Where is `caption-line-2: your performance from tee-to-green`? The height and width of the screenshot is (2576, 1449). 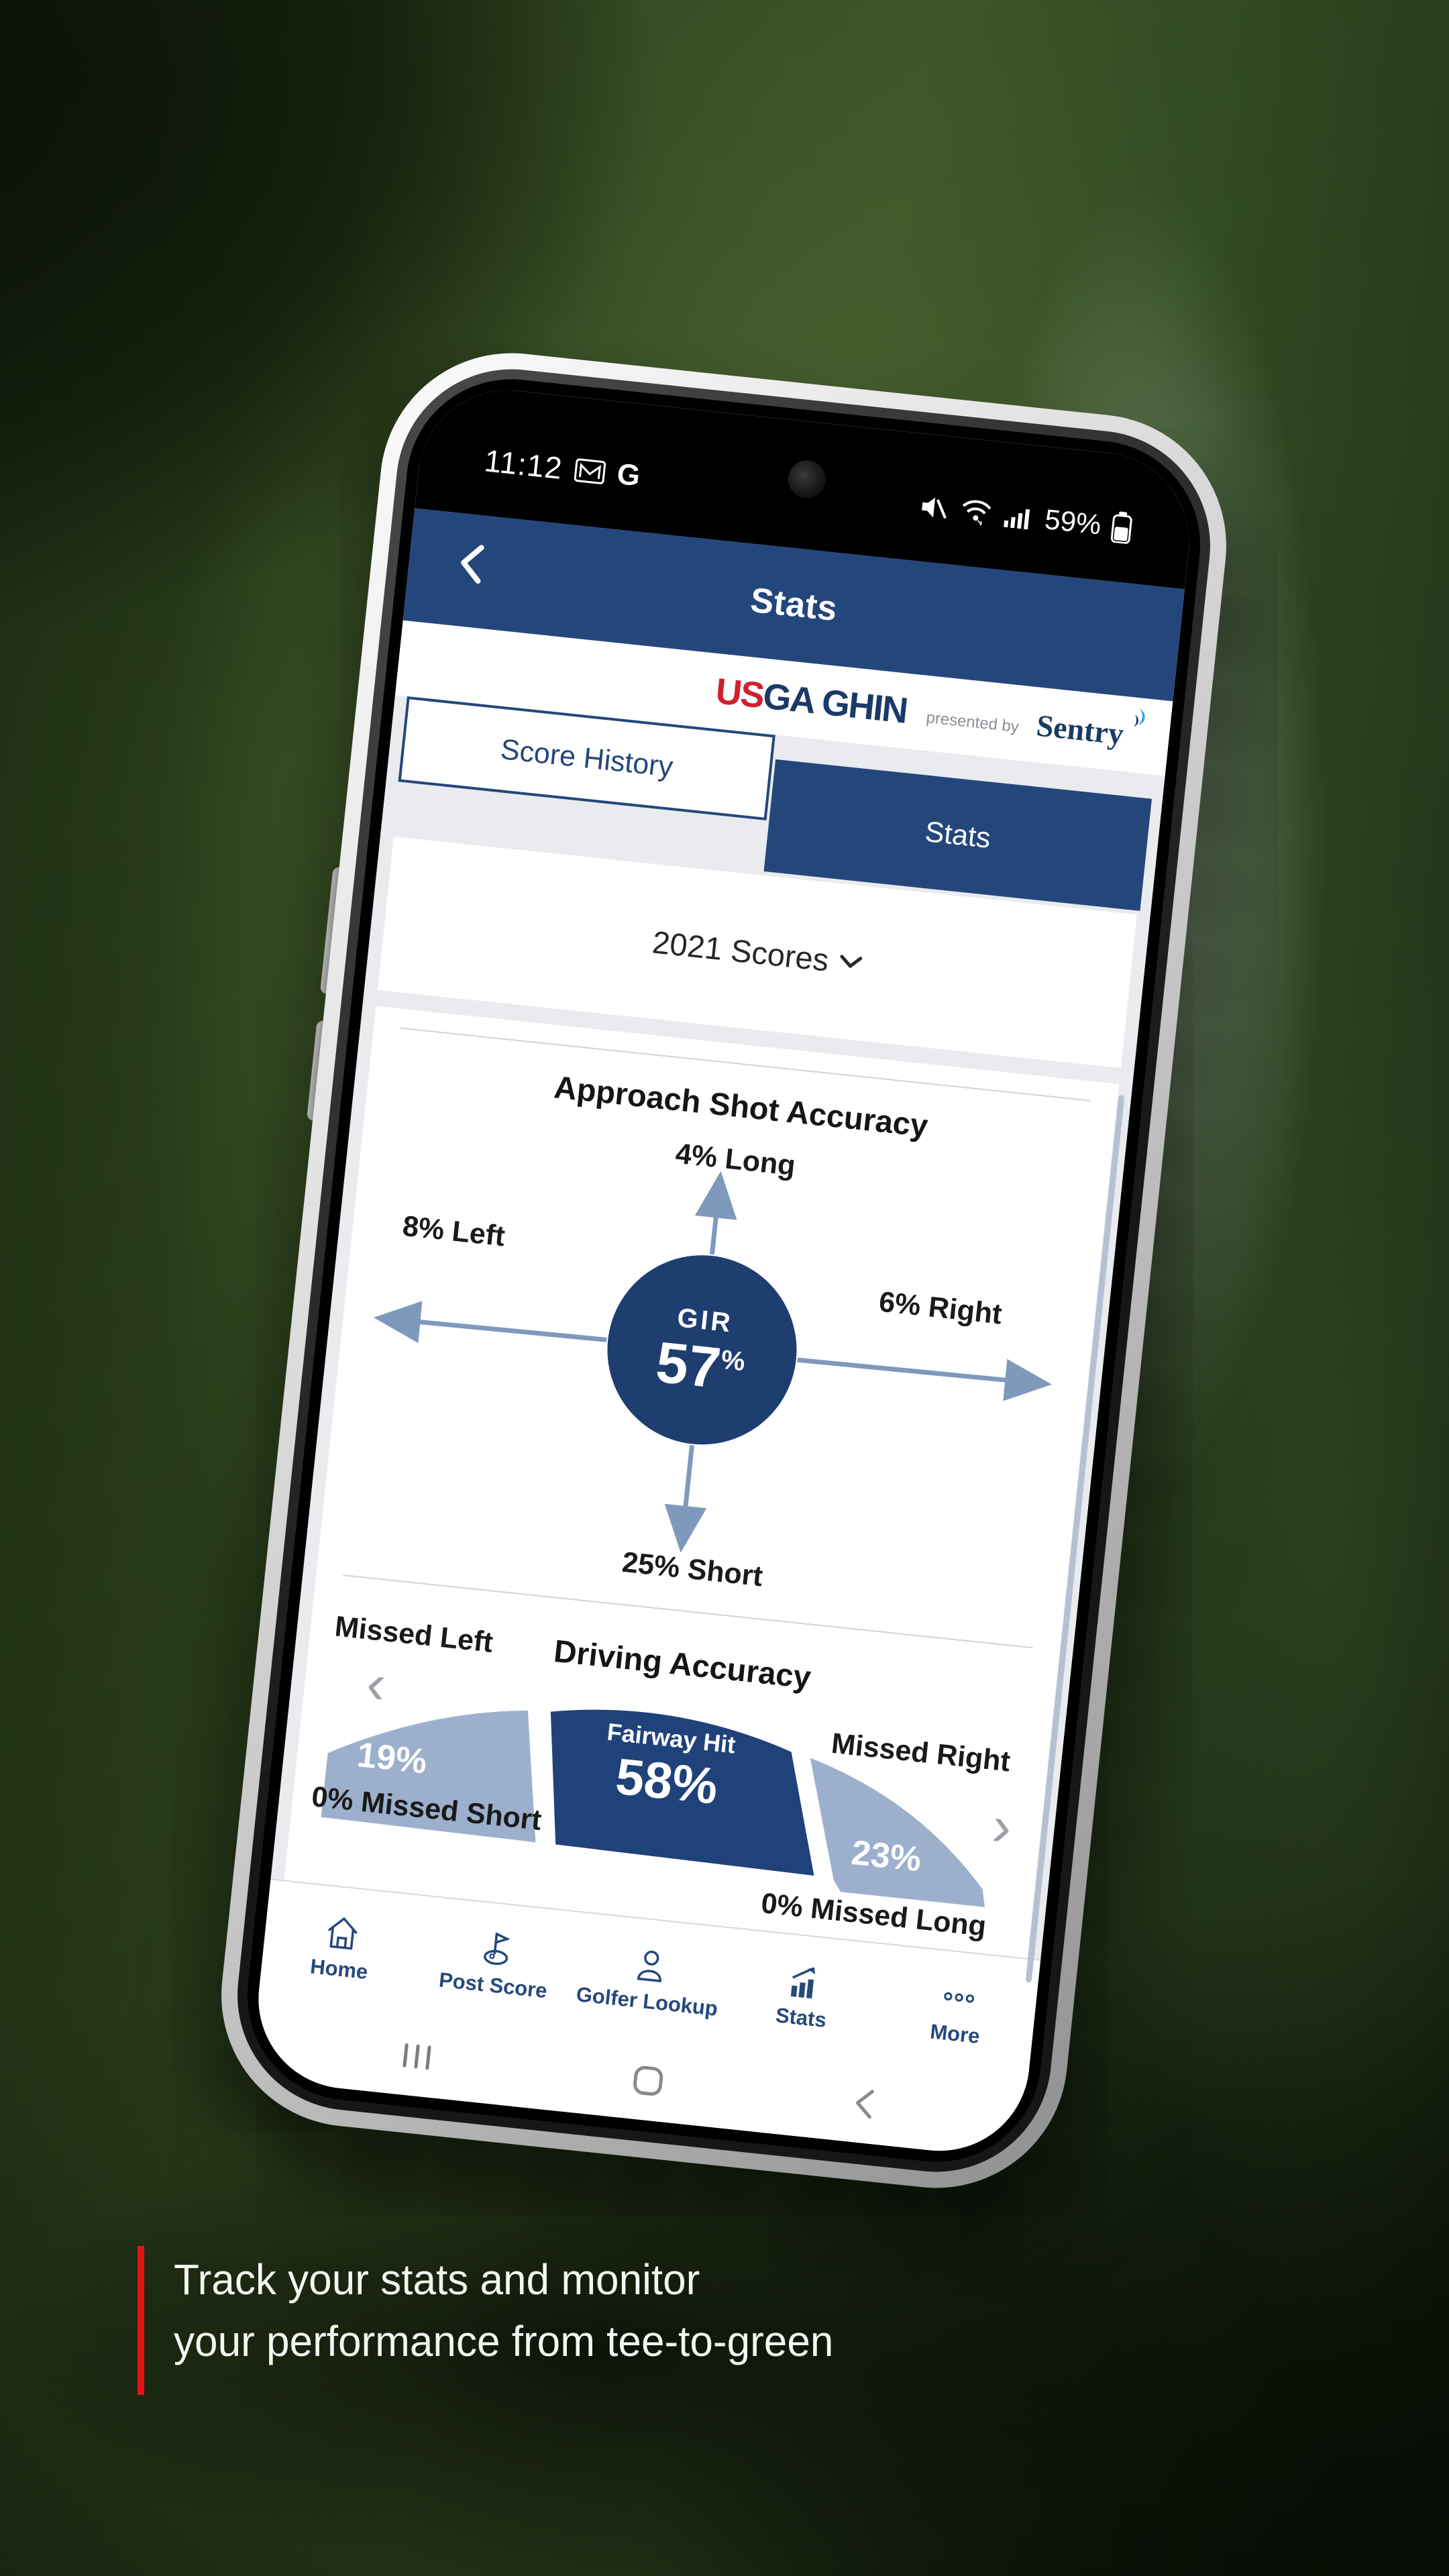 caption-line-2: your performance from tee-to-green is located at coordinates (504, 2341).